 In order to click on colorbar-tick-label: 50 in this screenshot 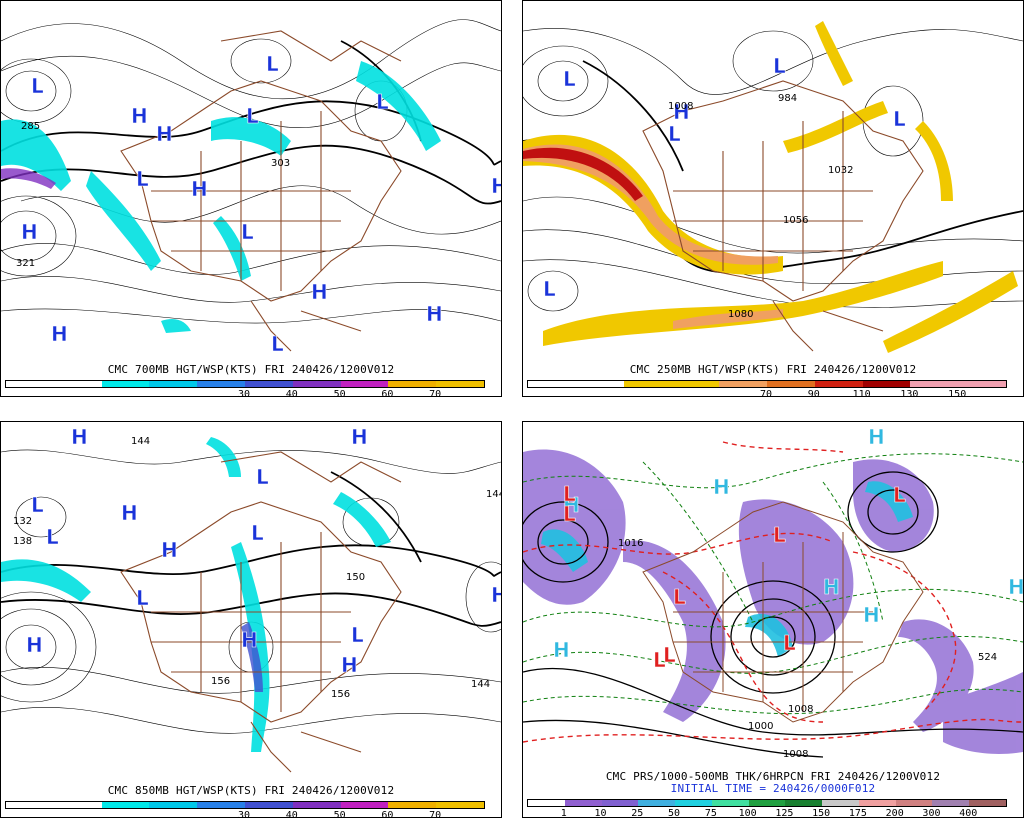, I will do `click(339, 393)`.